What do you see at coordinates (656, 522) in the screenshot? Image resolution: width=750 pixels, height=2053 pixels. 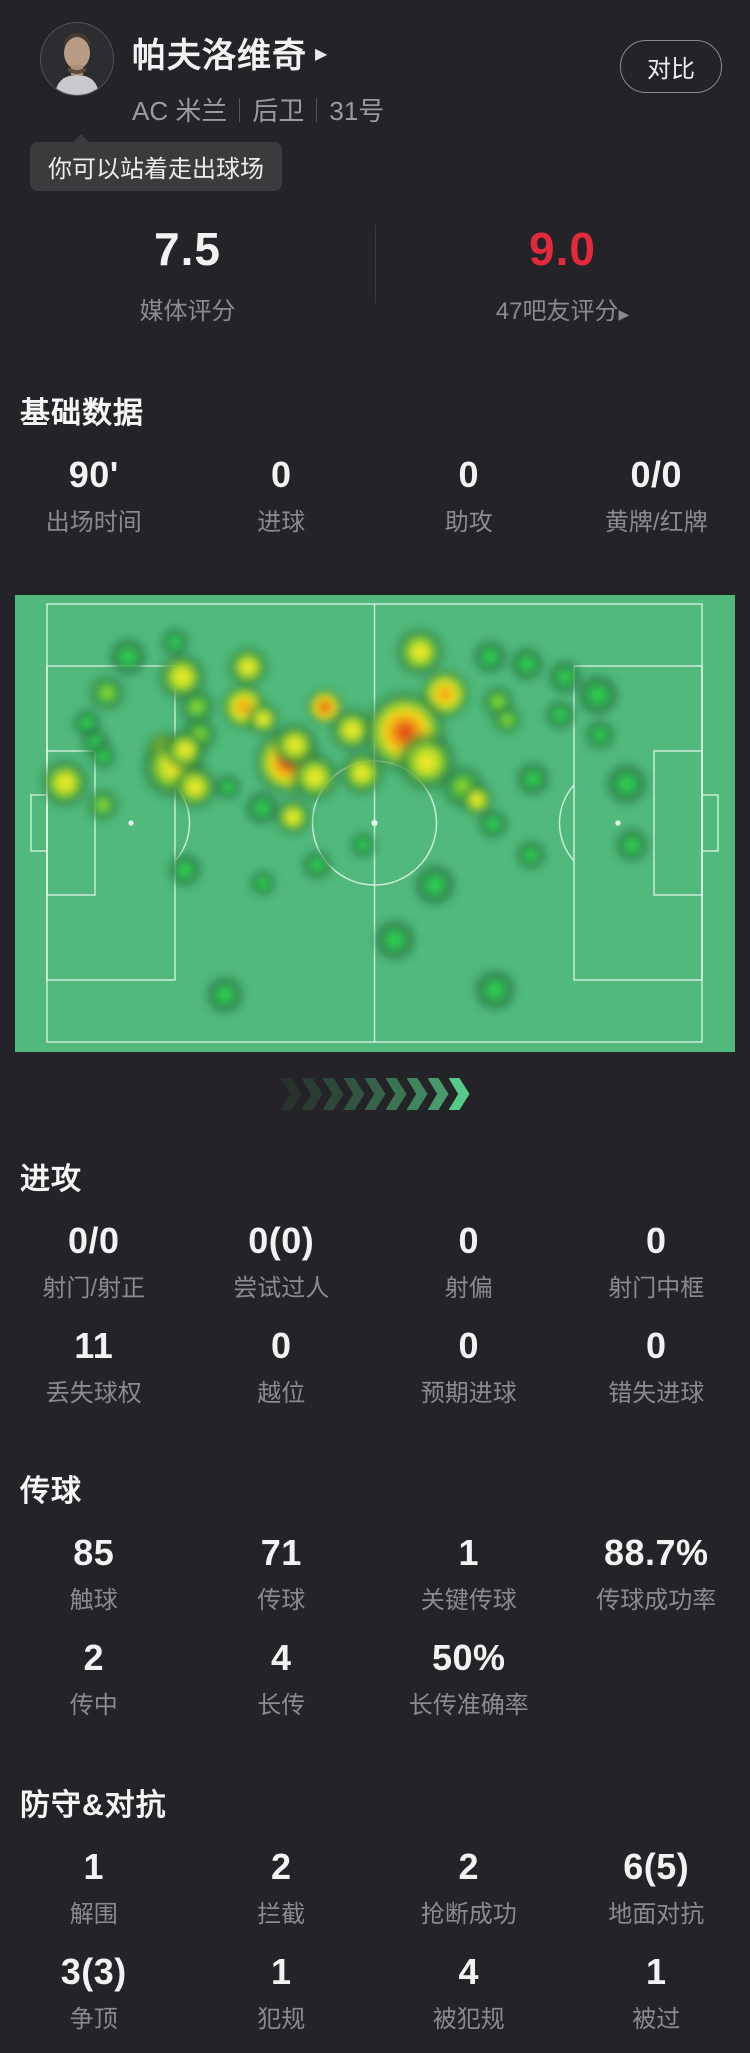 I see `stat-label: 黄牌/红牌` at bounding box center [656, 522].